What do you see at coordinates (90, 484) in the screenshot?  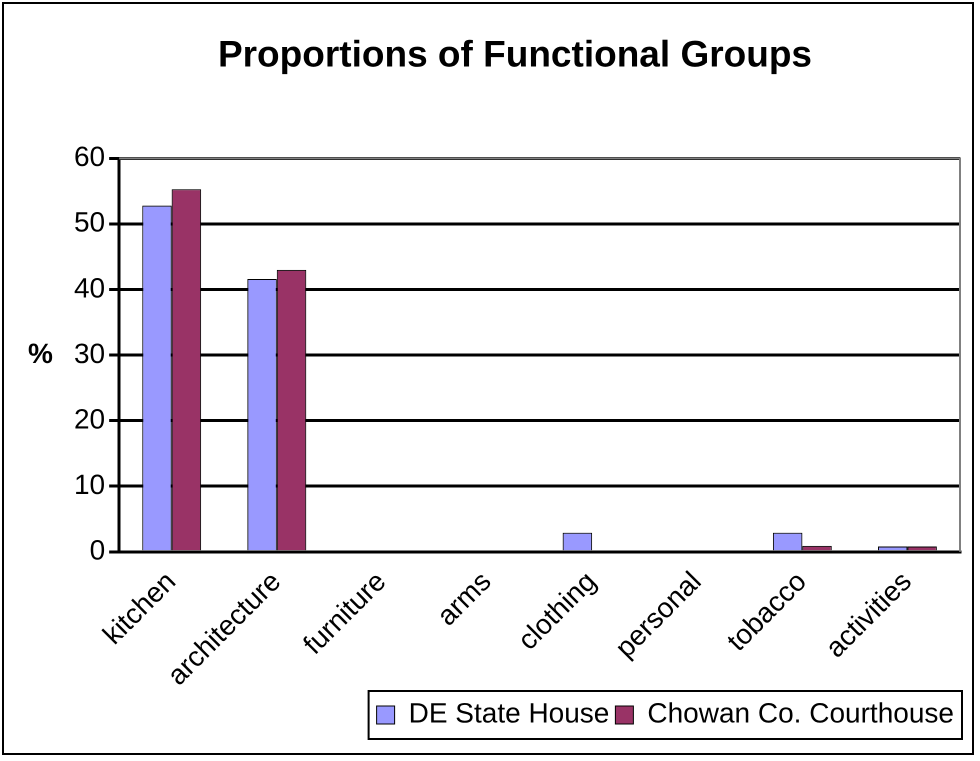 I see `y-tick-label: 10` at bounding box center [90, 484].